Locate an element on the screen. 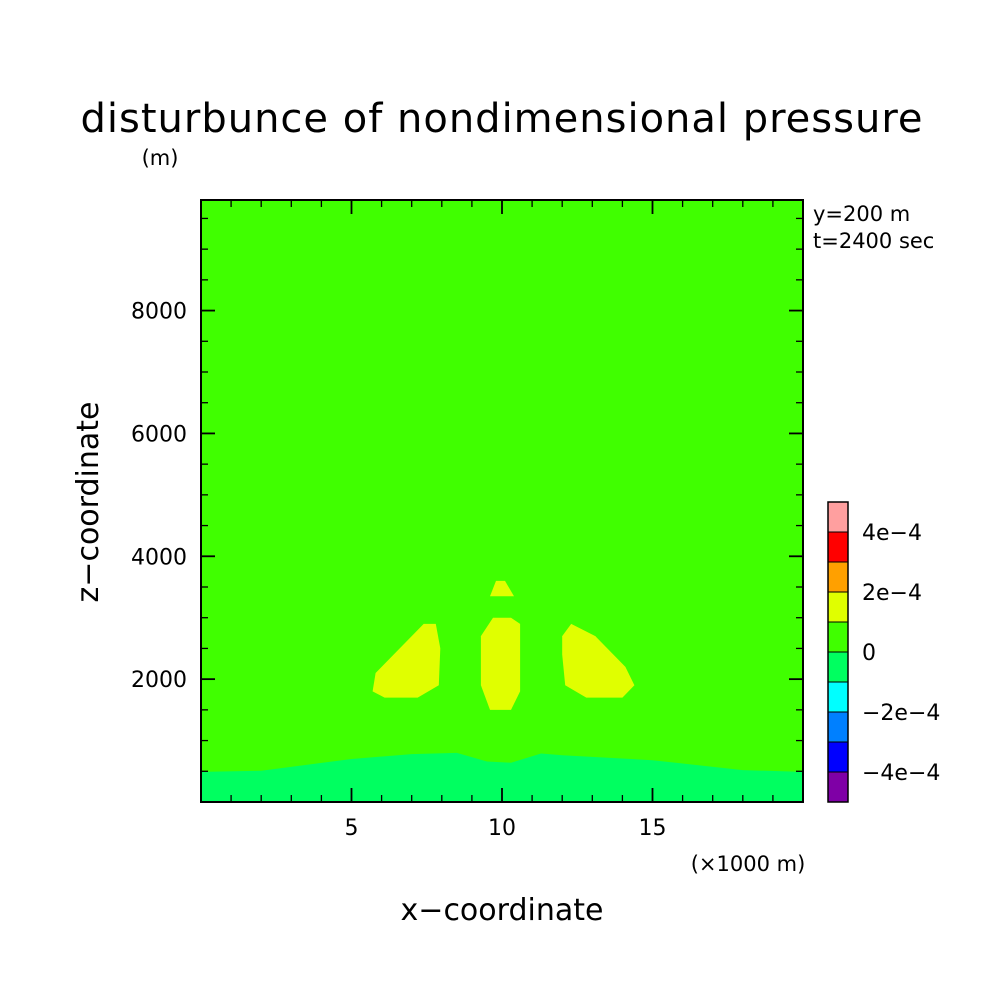 This screenshot has height=1004, width=1004. y-tick-label: 4000 is located at coordinates (159, 557).